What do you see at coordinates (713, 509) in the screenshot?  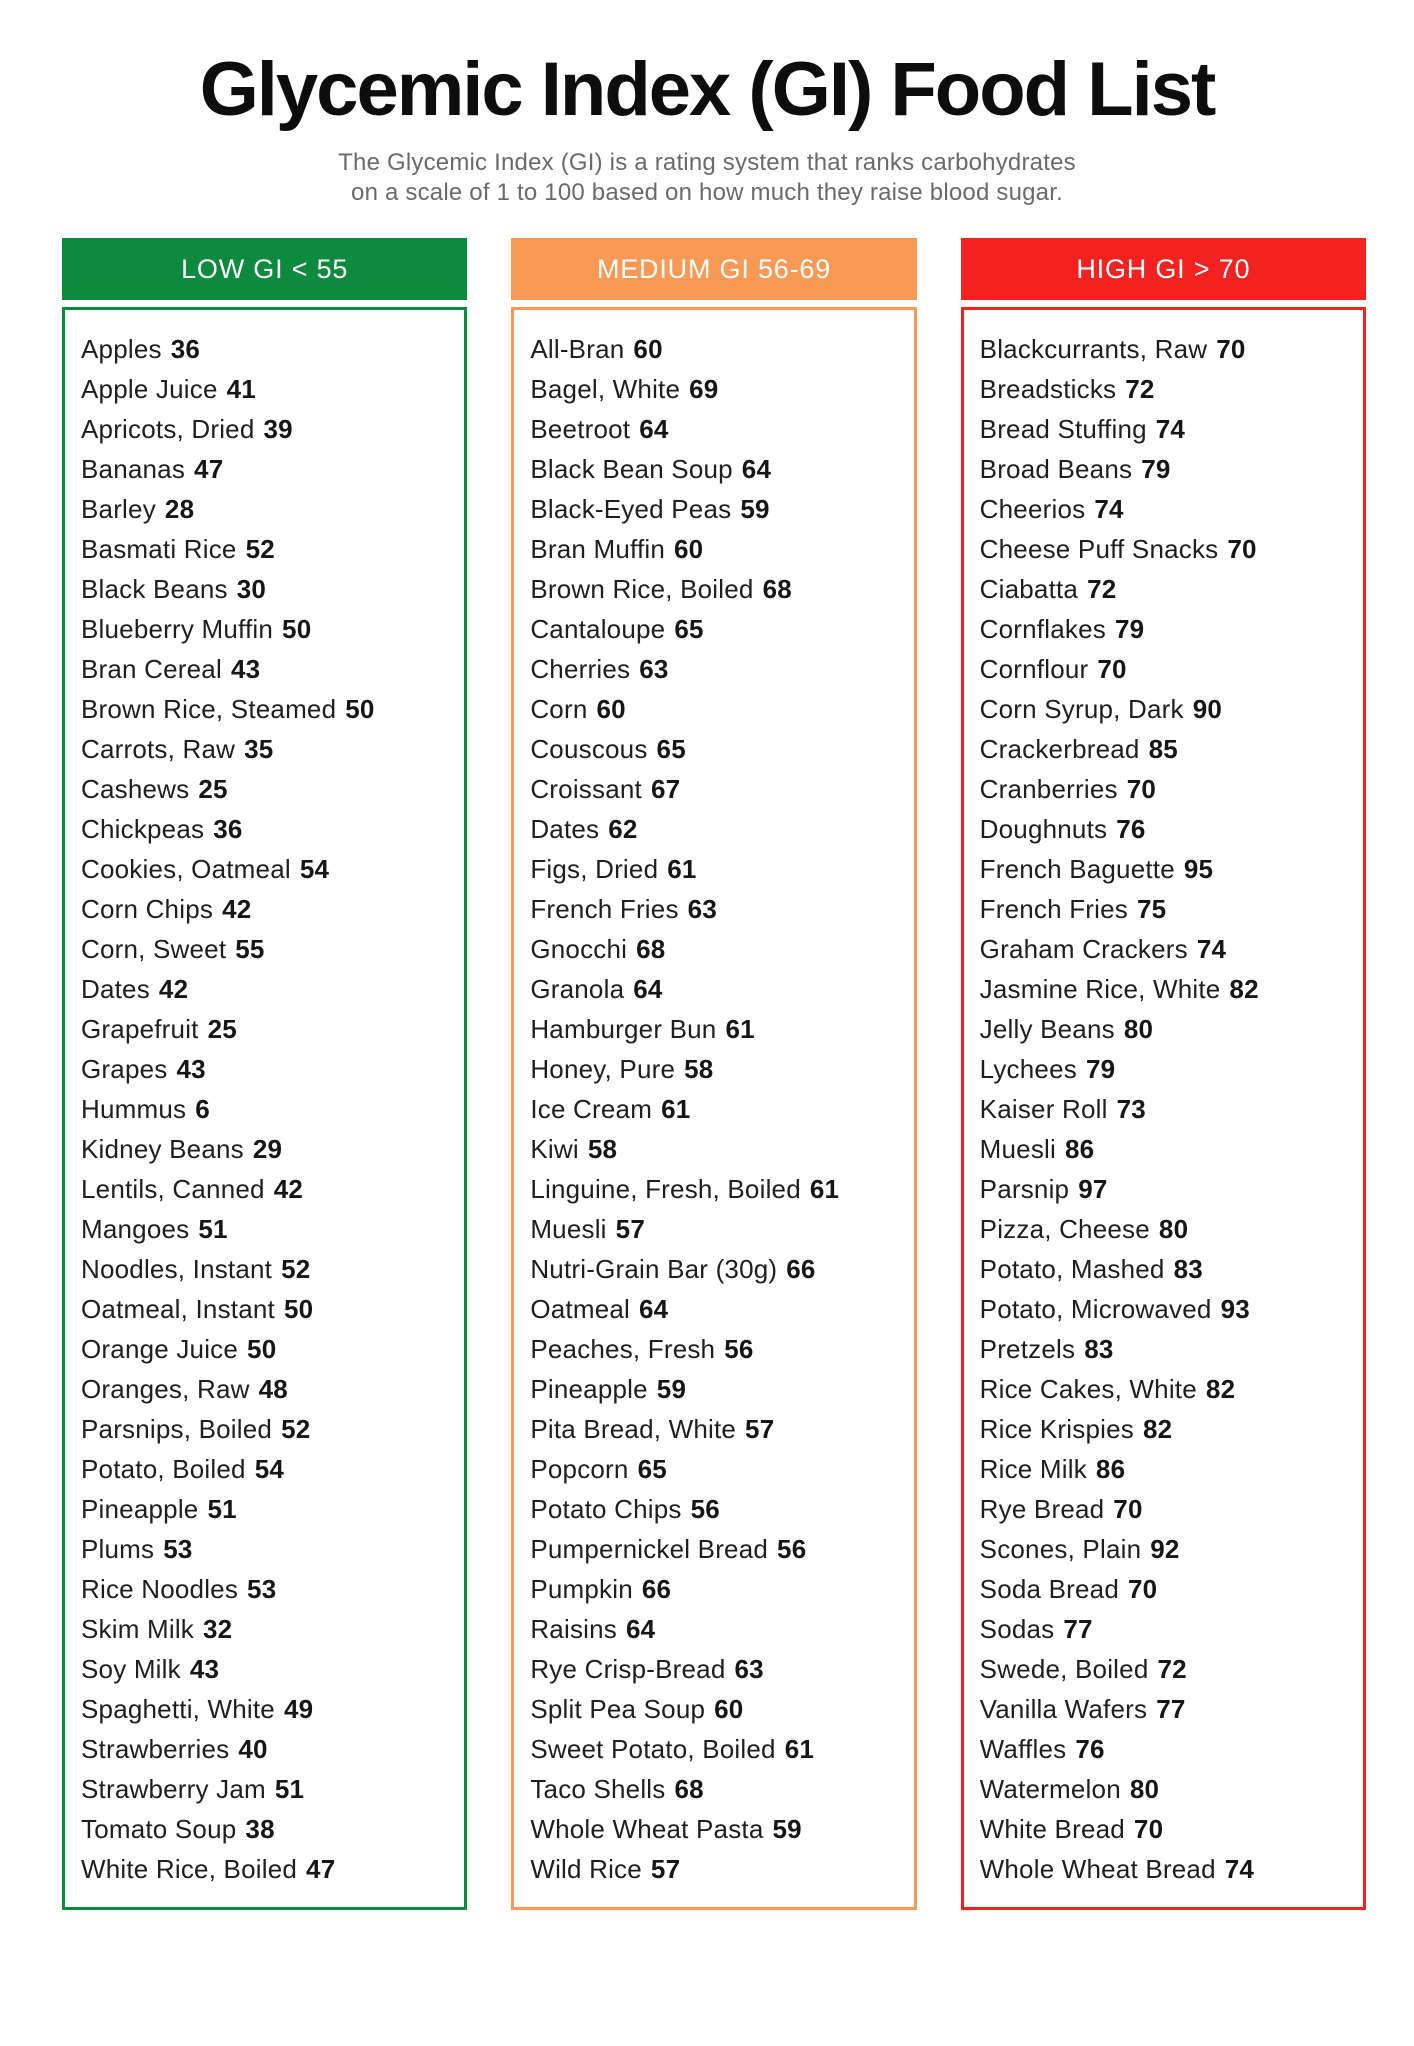 I see `list-item: Black-Eyed Peas 59` at bounding box center [713, 509].